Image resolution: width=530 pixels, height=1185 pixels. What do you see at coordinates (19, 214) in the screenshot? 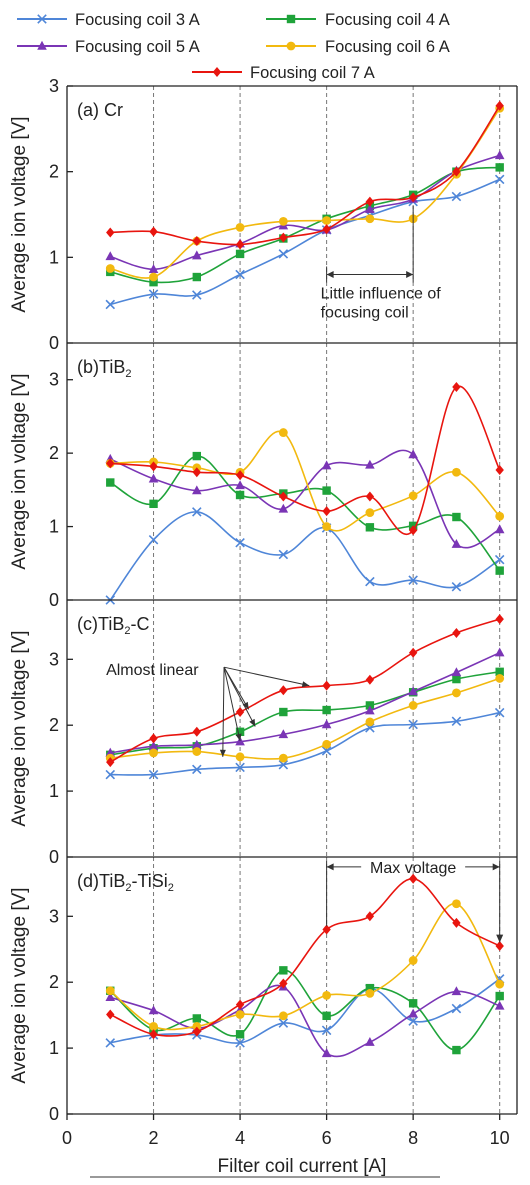
I see `y-axis-title: Average ion voltage [V]` at bounding box center [19, 214].